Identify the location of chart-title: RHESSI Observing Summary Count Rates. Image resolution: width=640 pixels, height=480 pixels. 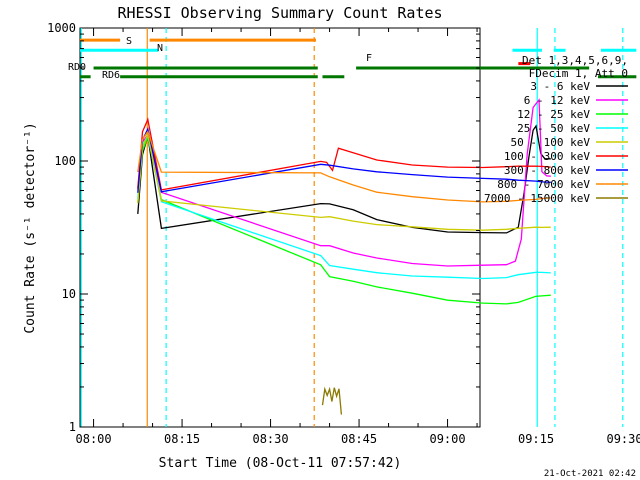
(279, 13).